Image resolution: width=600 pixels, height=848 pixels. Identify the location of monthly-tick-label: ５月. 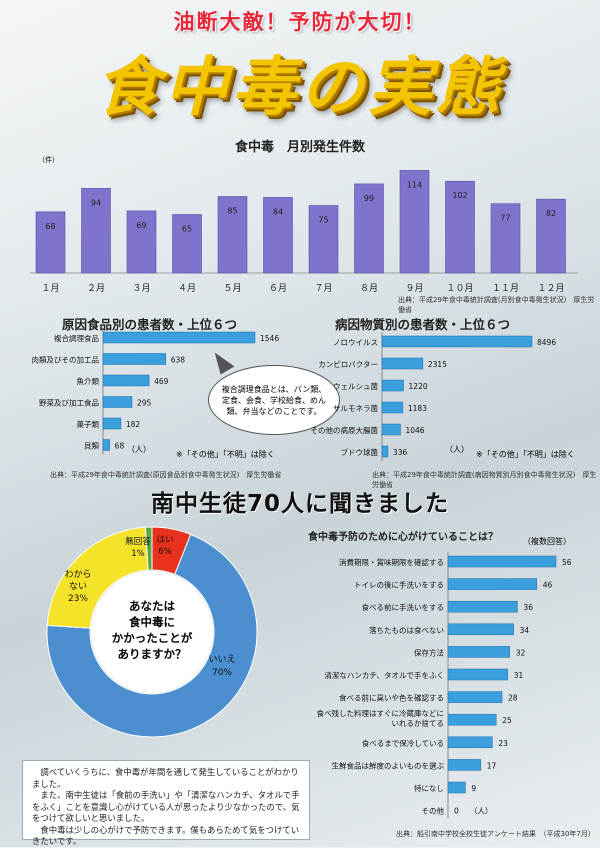
(232, 288).